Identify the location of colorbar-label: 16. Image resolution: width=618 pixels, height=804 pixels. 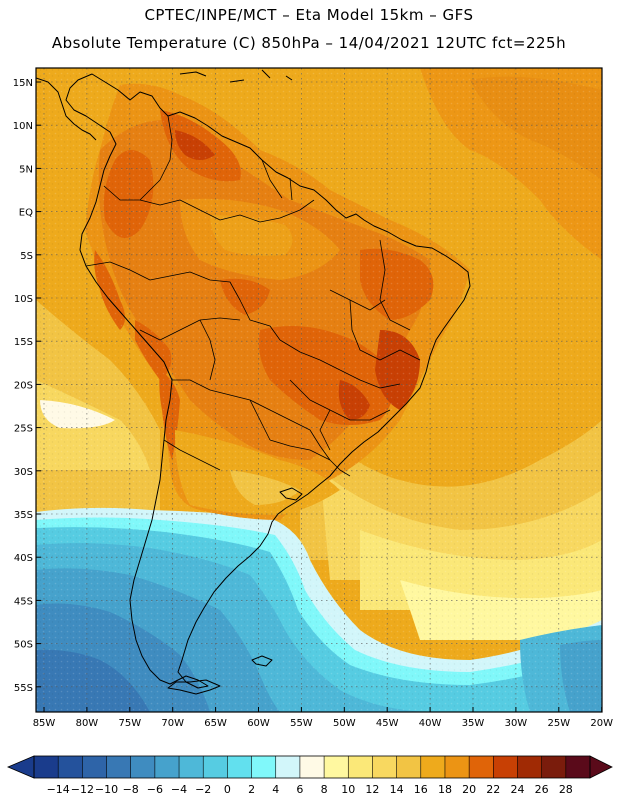
(421, 789).